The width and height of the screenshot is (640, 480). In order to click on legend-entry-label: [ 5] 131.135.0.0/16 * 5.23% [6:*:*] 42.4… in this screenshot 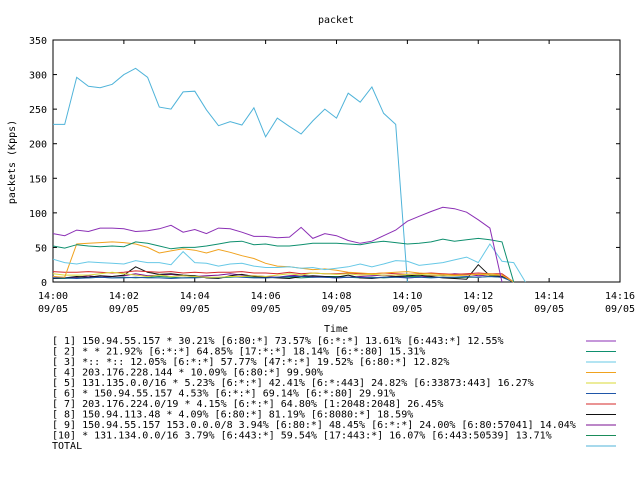, I will do `click(293, 383)`.